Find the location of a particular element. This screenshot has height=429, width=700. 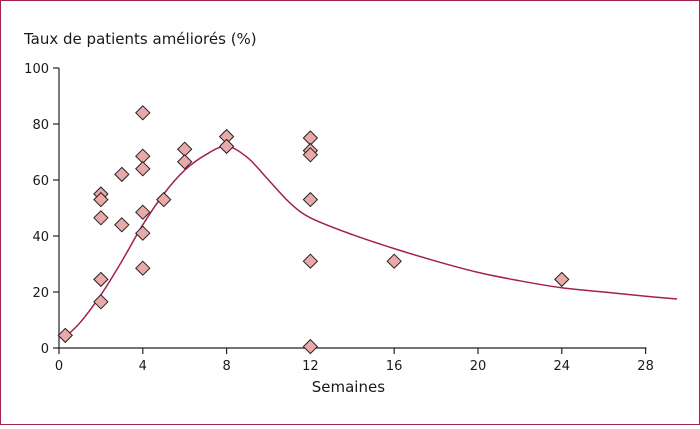

x-tick-label: 16 is located at coordinates (394, 366).